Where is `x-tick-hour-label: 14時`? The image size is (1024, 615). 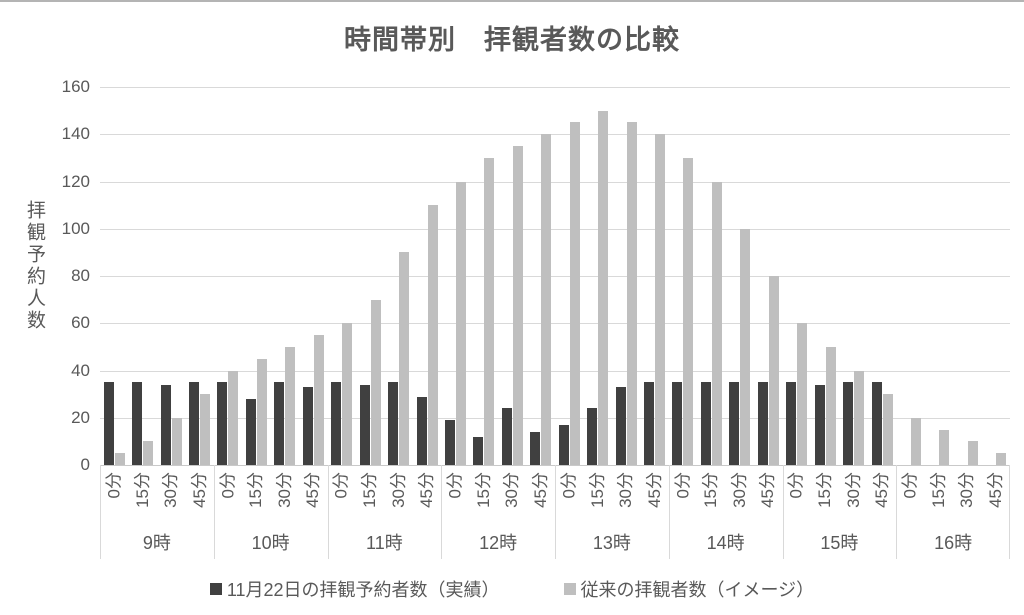 x-tick-hour-label: 14時 is located at coordinates (725, 543).